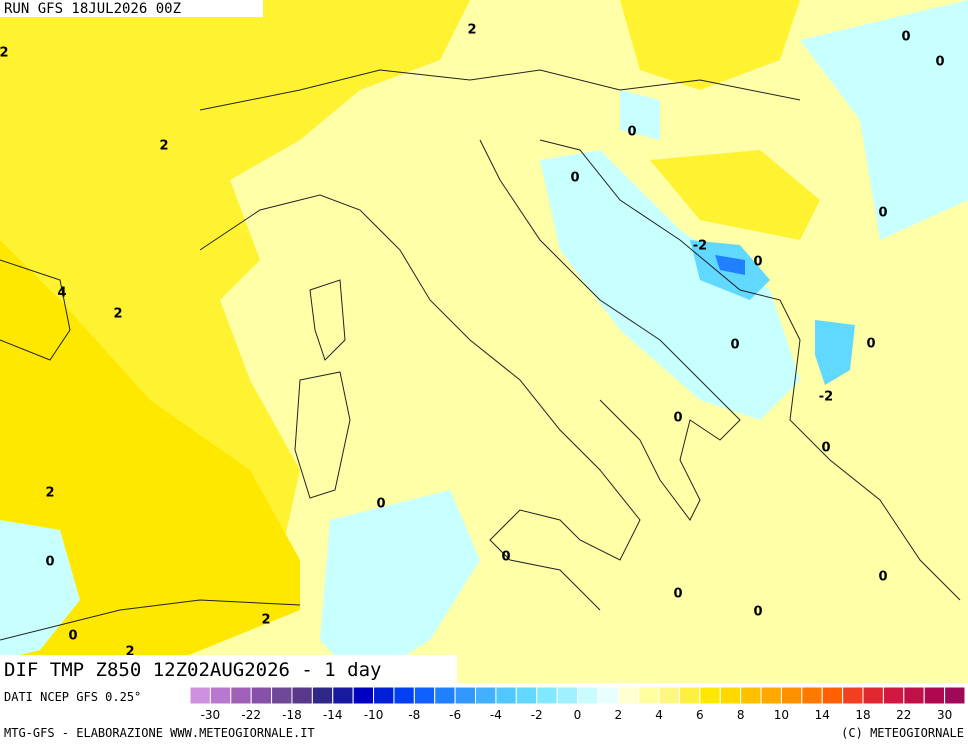  Describe the element at coordinates (578, 715) in the screenshot. I see `colorbar-tick-label: 0` at that location.